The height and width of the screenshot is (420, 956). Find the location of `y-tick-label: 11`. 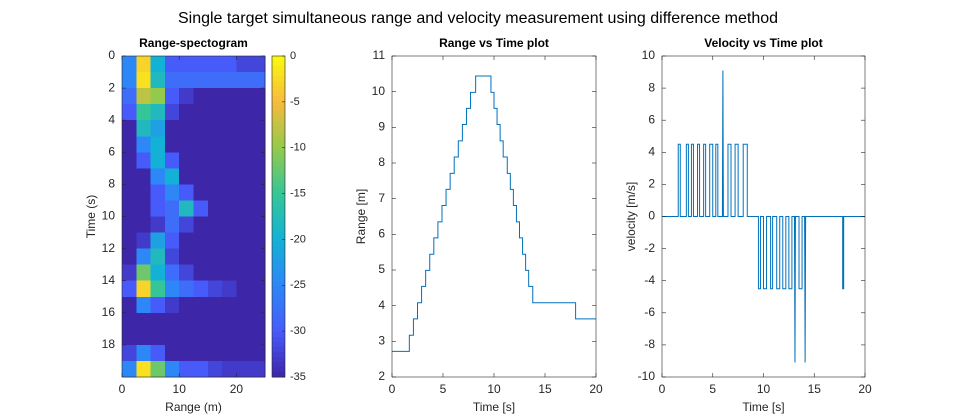

y-tick-label: 11 is located at coordinates (379, 55).